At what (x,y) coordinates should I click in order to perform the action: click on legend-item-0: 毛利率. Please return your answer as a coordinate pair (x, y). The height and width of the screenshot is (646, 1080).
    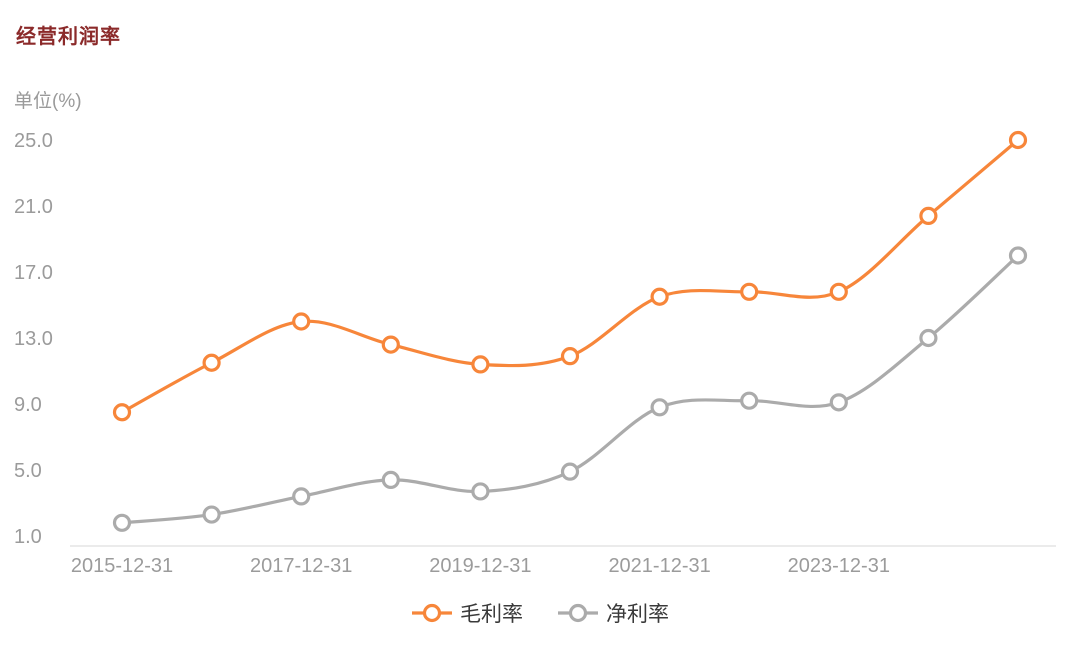
    Looking at the image, I should click on (467, 613).